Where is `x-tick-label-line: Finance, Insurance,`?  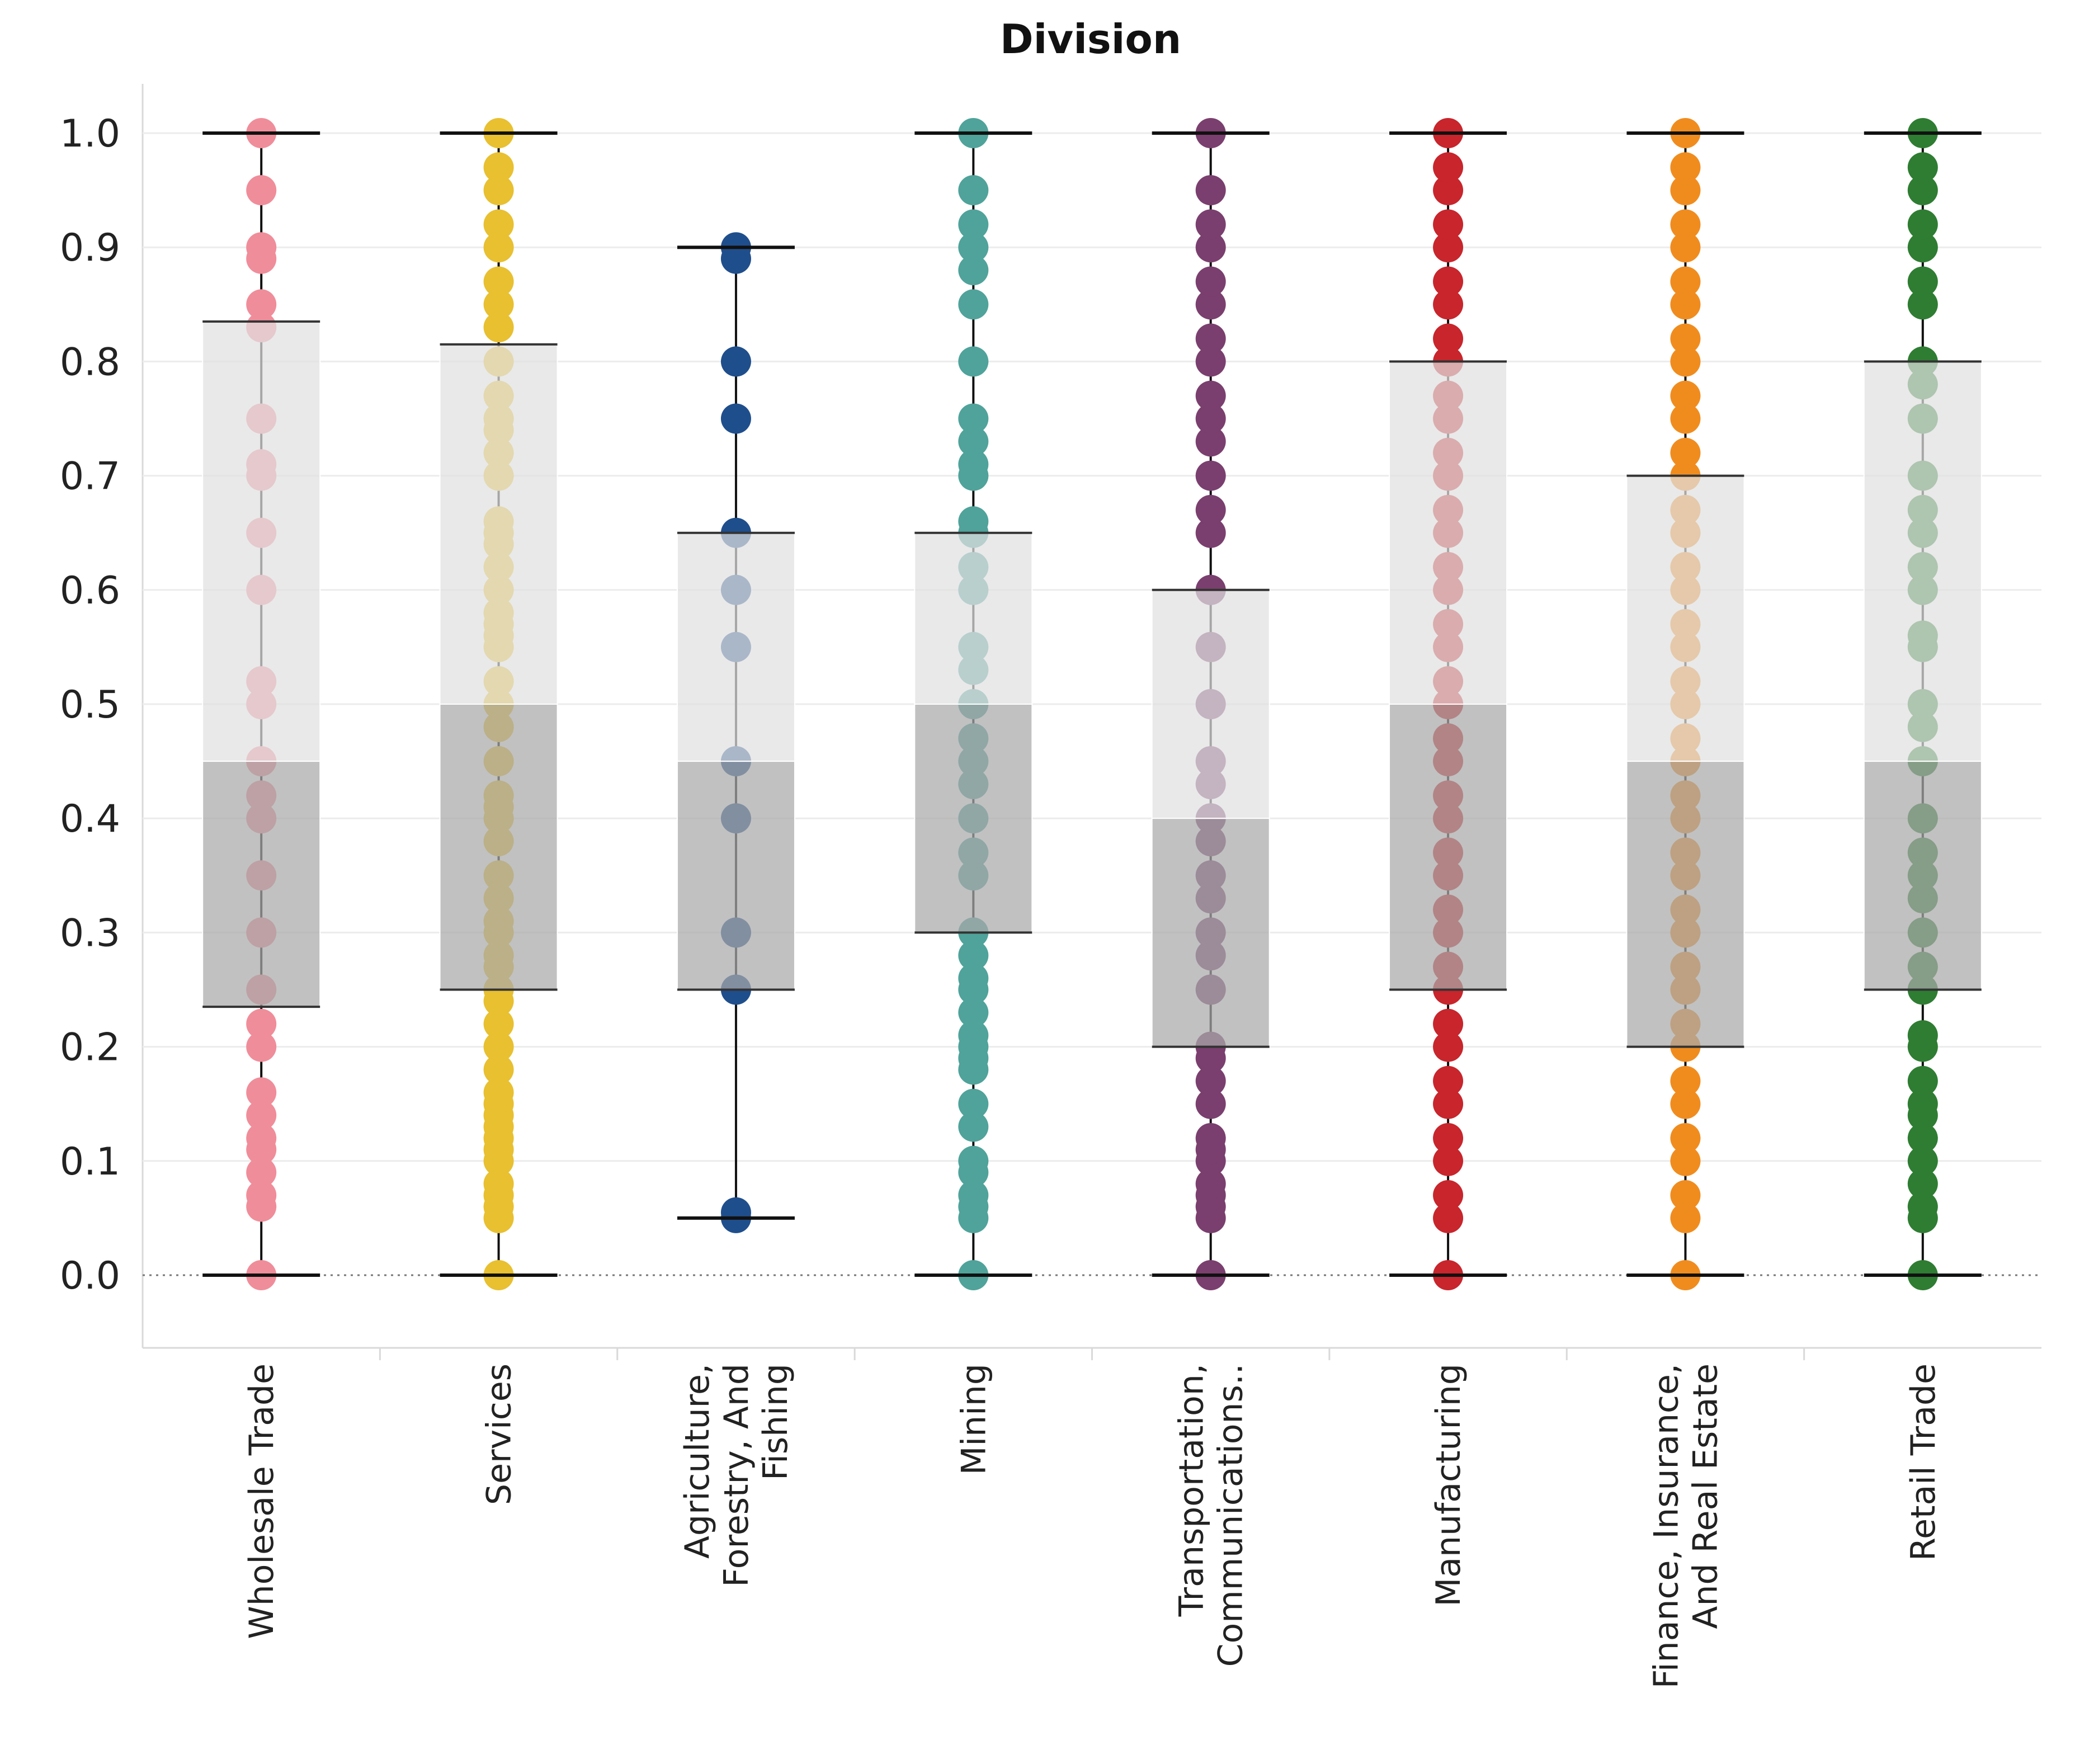
x-tick-label-line: Finance, Insurance, is located at coordinates (1666, 1526).